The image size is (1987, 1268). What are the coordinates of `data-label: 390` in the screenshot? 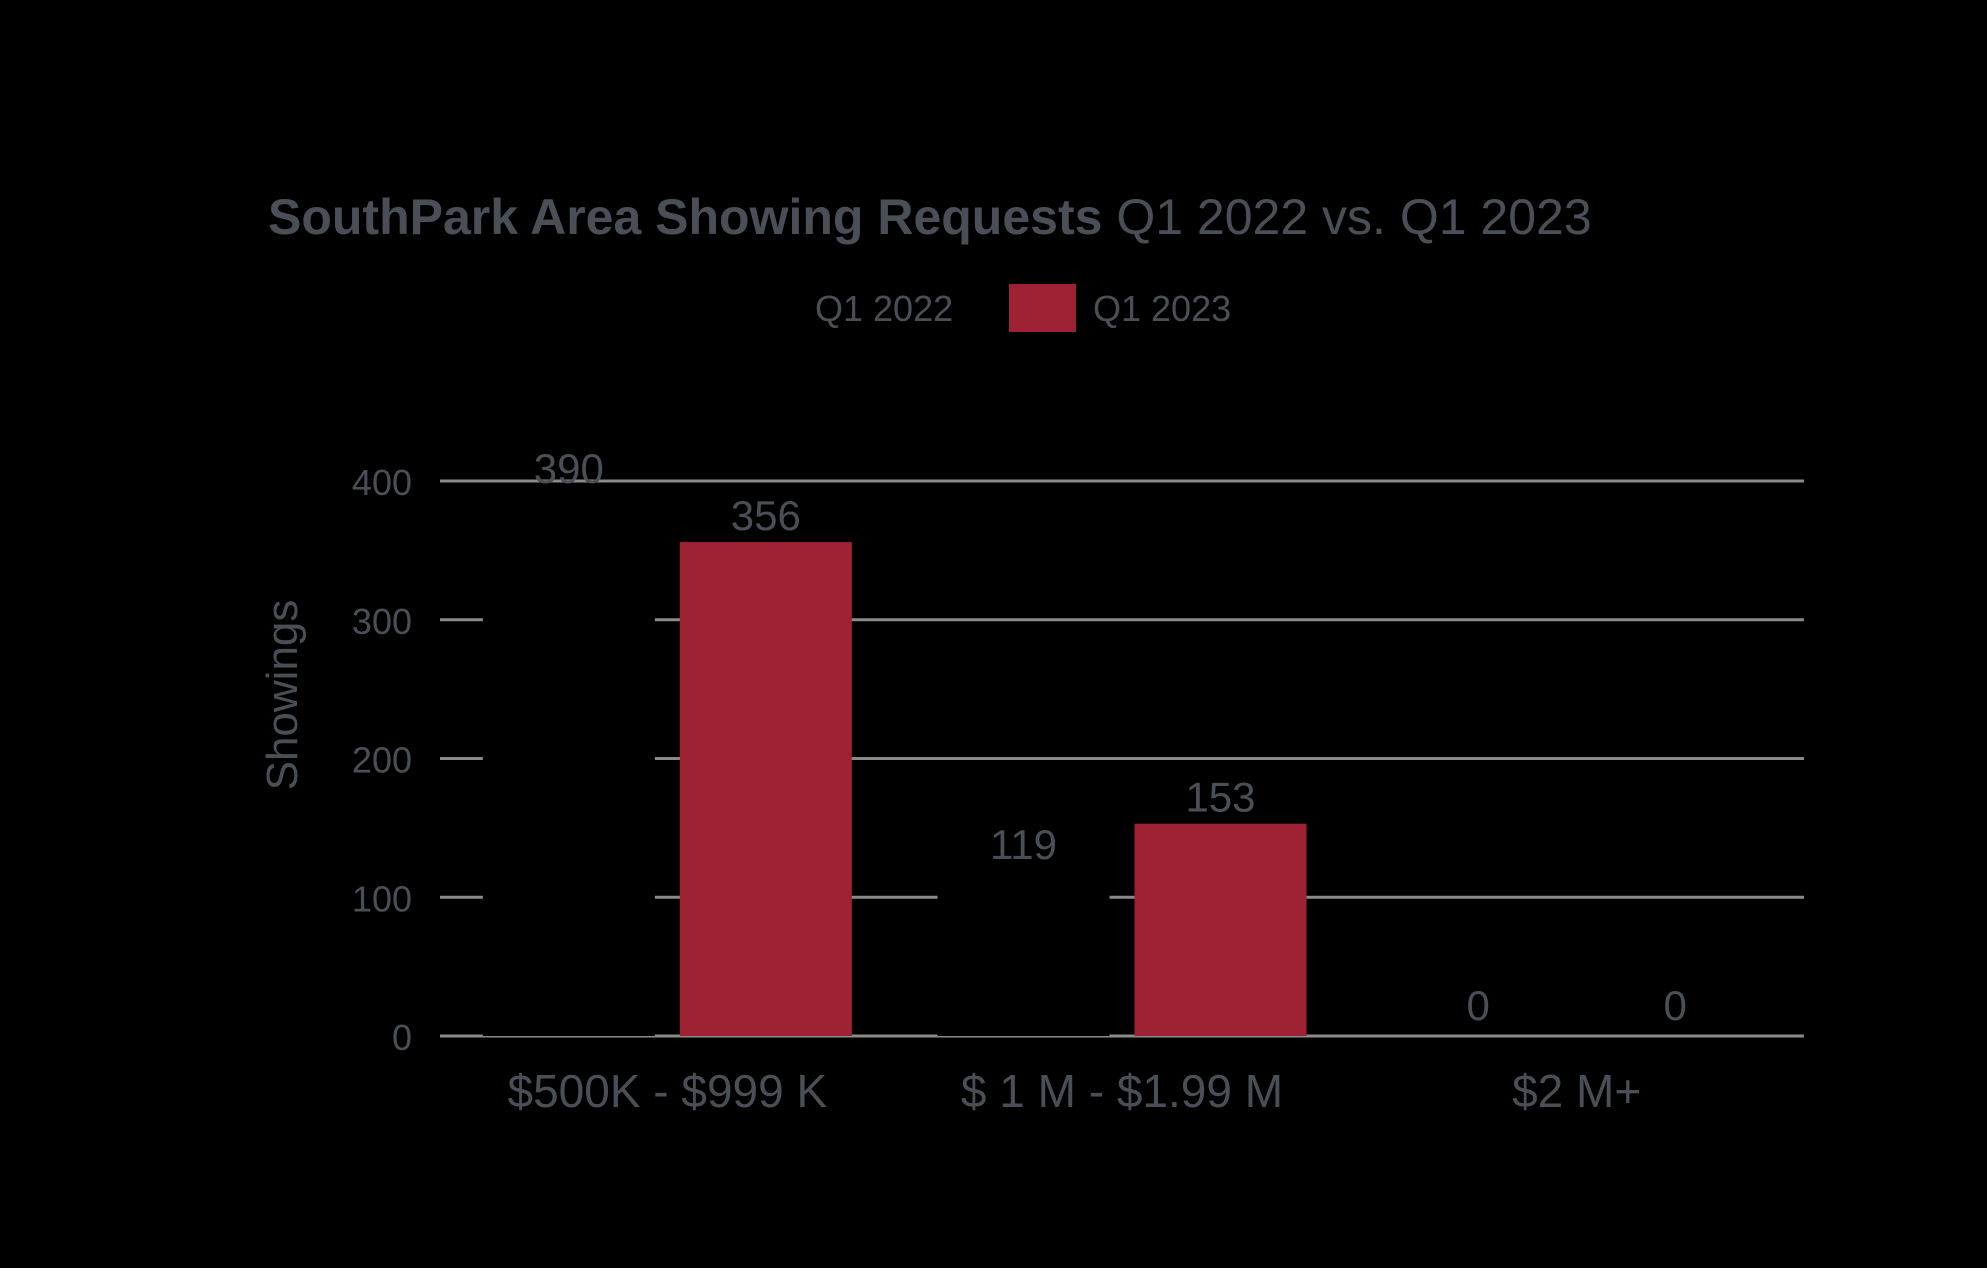 It's located at (569, 468).